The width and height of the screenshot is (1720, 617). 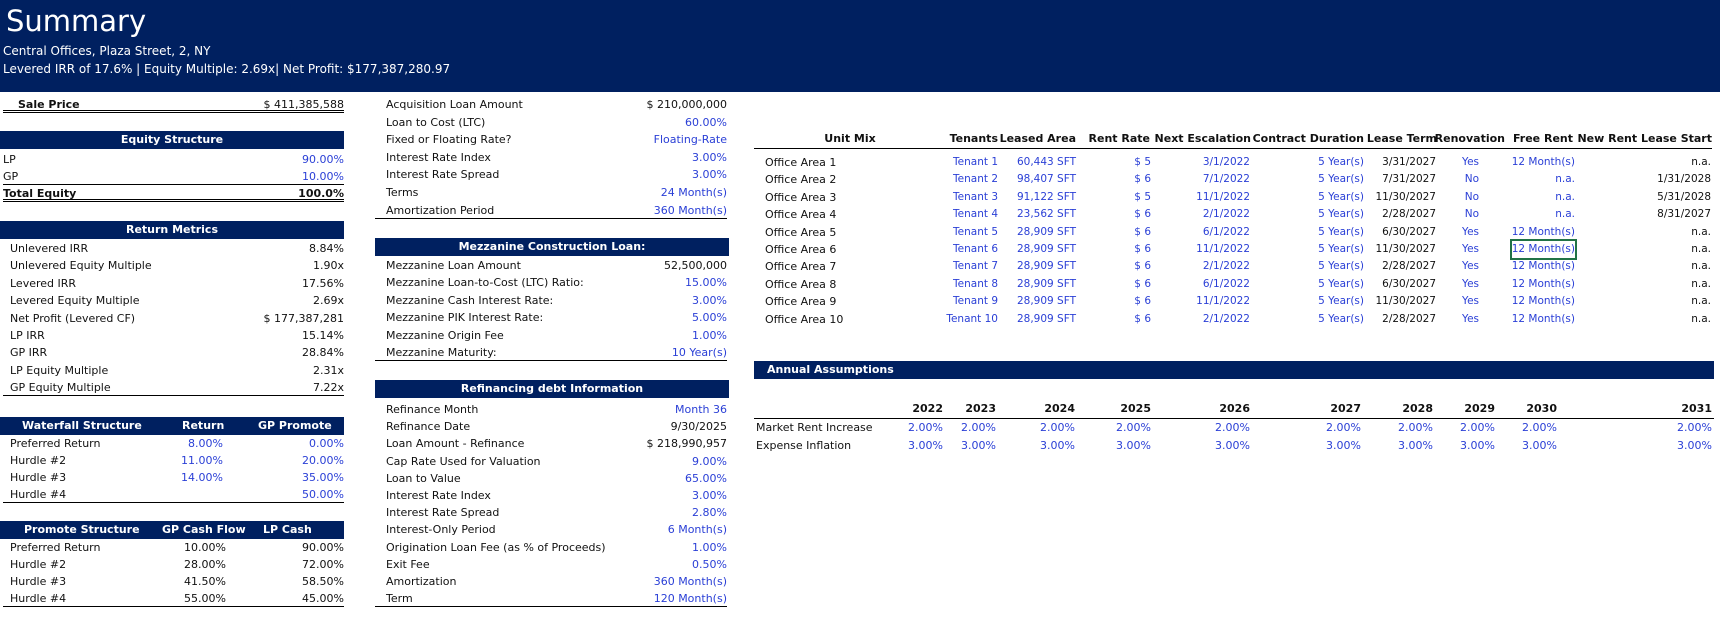 What do you see at coordinates (173, 283) in the screenshot?
I see `returns-row: Levered IRR 17.56%` at bounding box center [173, 283].